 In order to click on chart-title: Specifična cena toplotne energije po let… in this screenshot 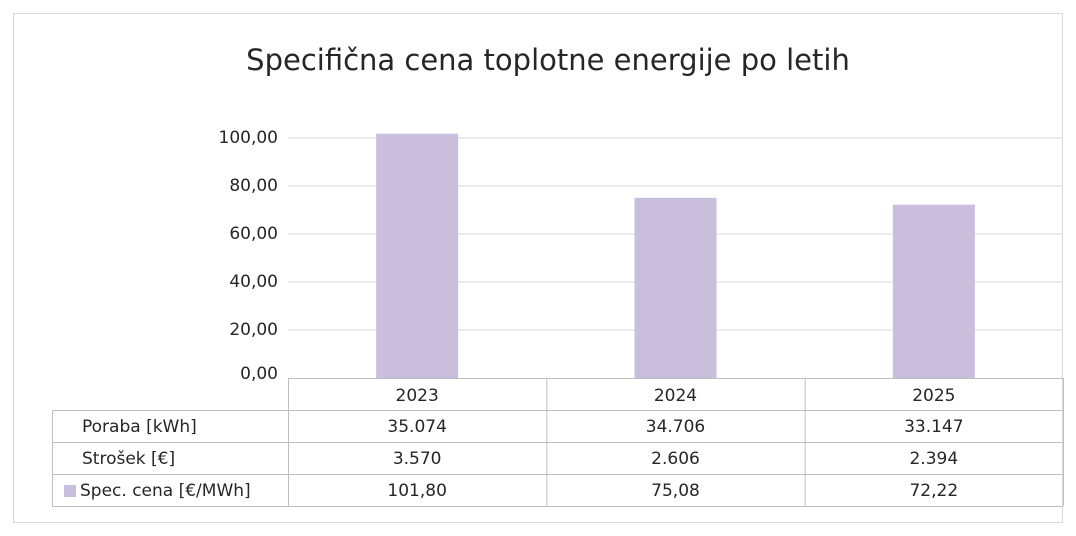, I will do `click(548, 60)`.